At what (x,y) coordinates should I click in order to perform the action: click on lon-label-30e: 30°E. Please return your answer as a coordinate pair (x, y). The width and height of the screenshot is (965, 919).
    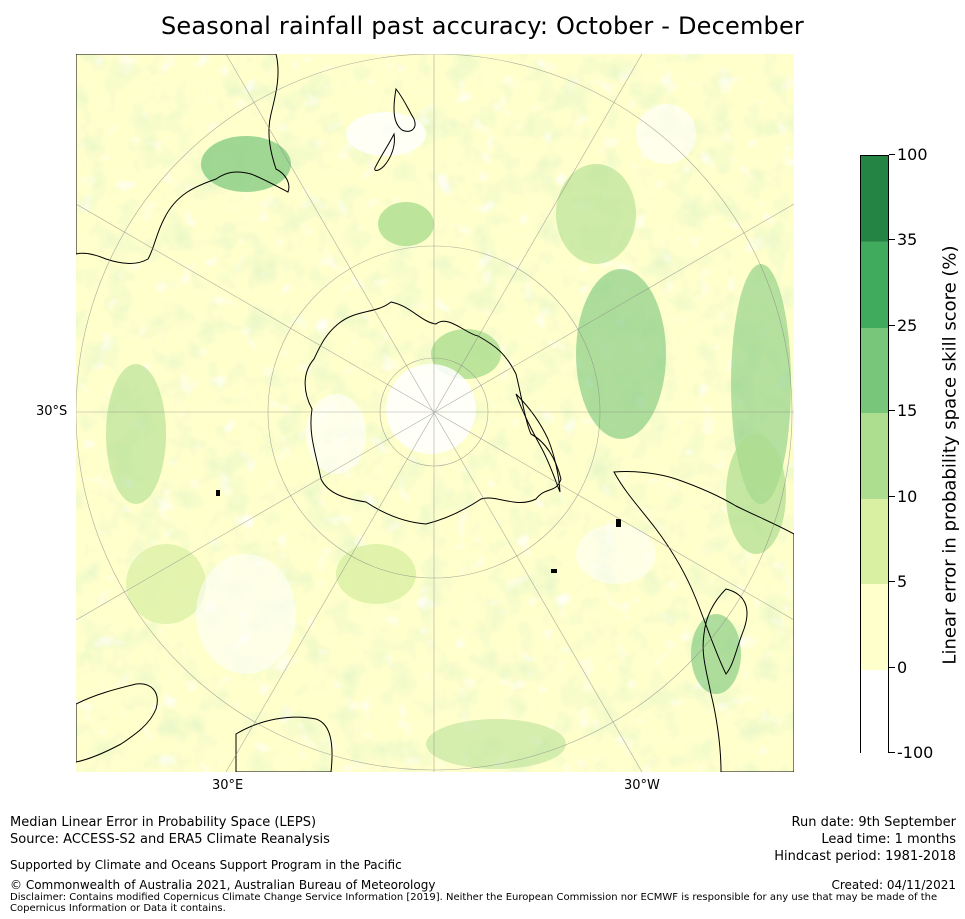
    Looking at the image, I should click on (228, 785).